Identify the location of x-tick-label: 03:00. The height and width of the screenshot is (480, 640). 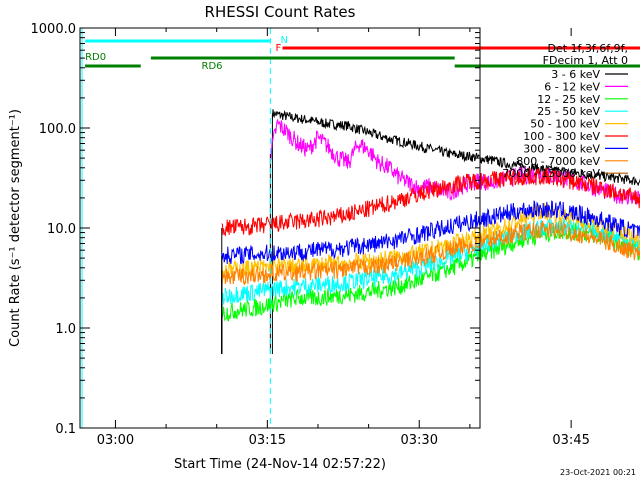
(115, 440).